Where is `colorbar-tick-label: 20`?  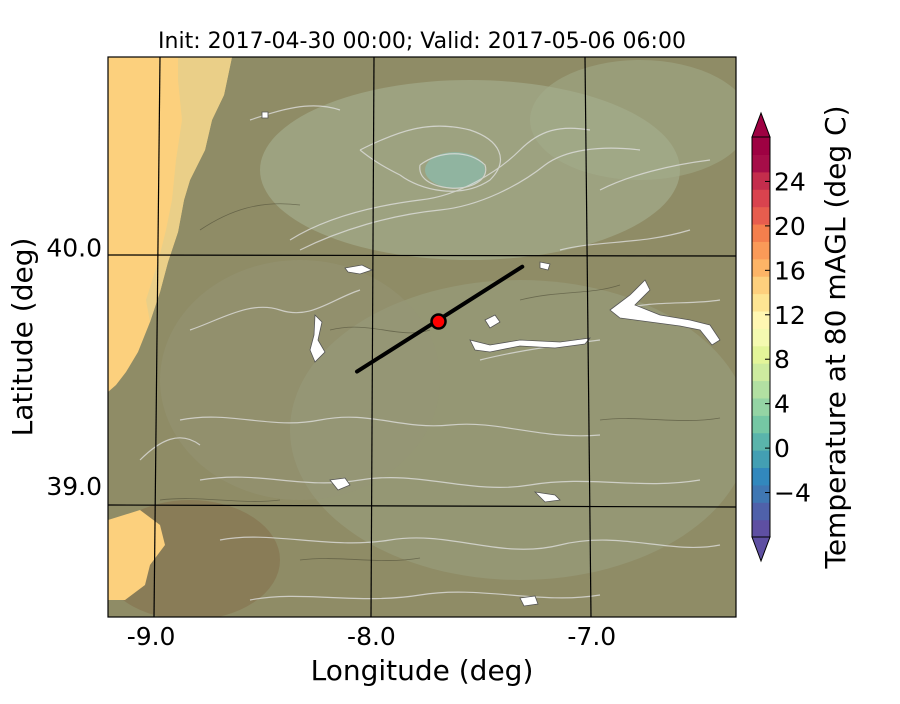 colorbar-tick-label: 20 is located at coordinates (790, 226).